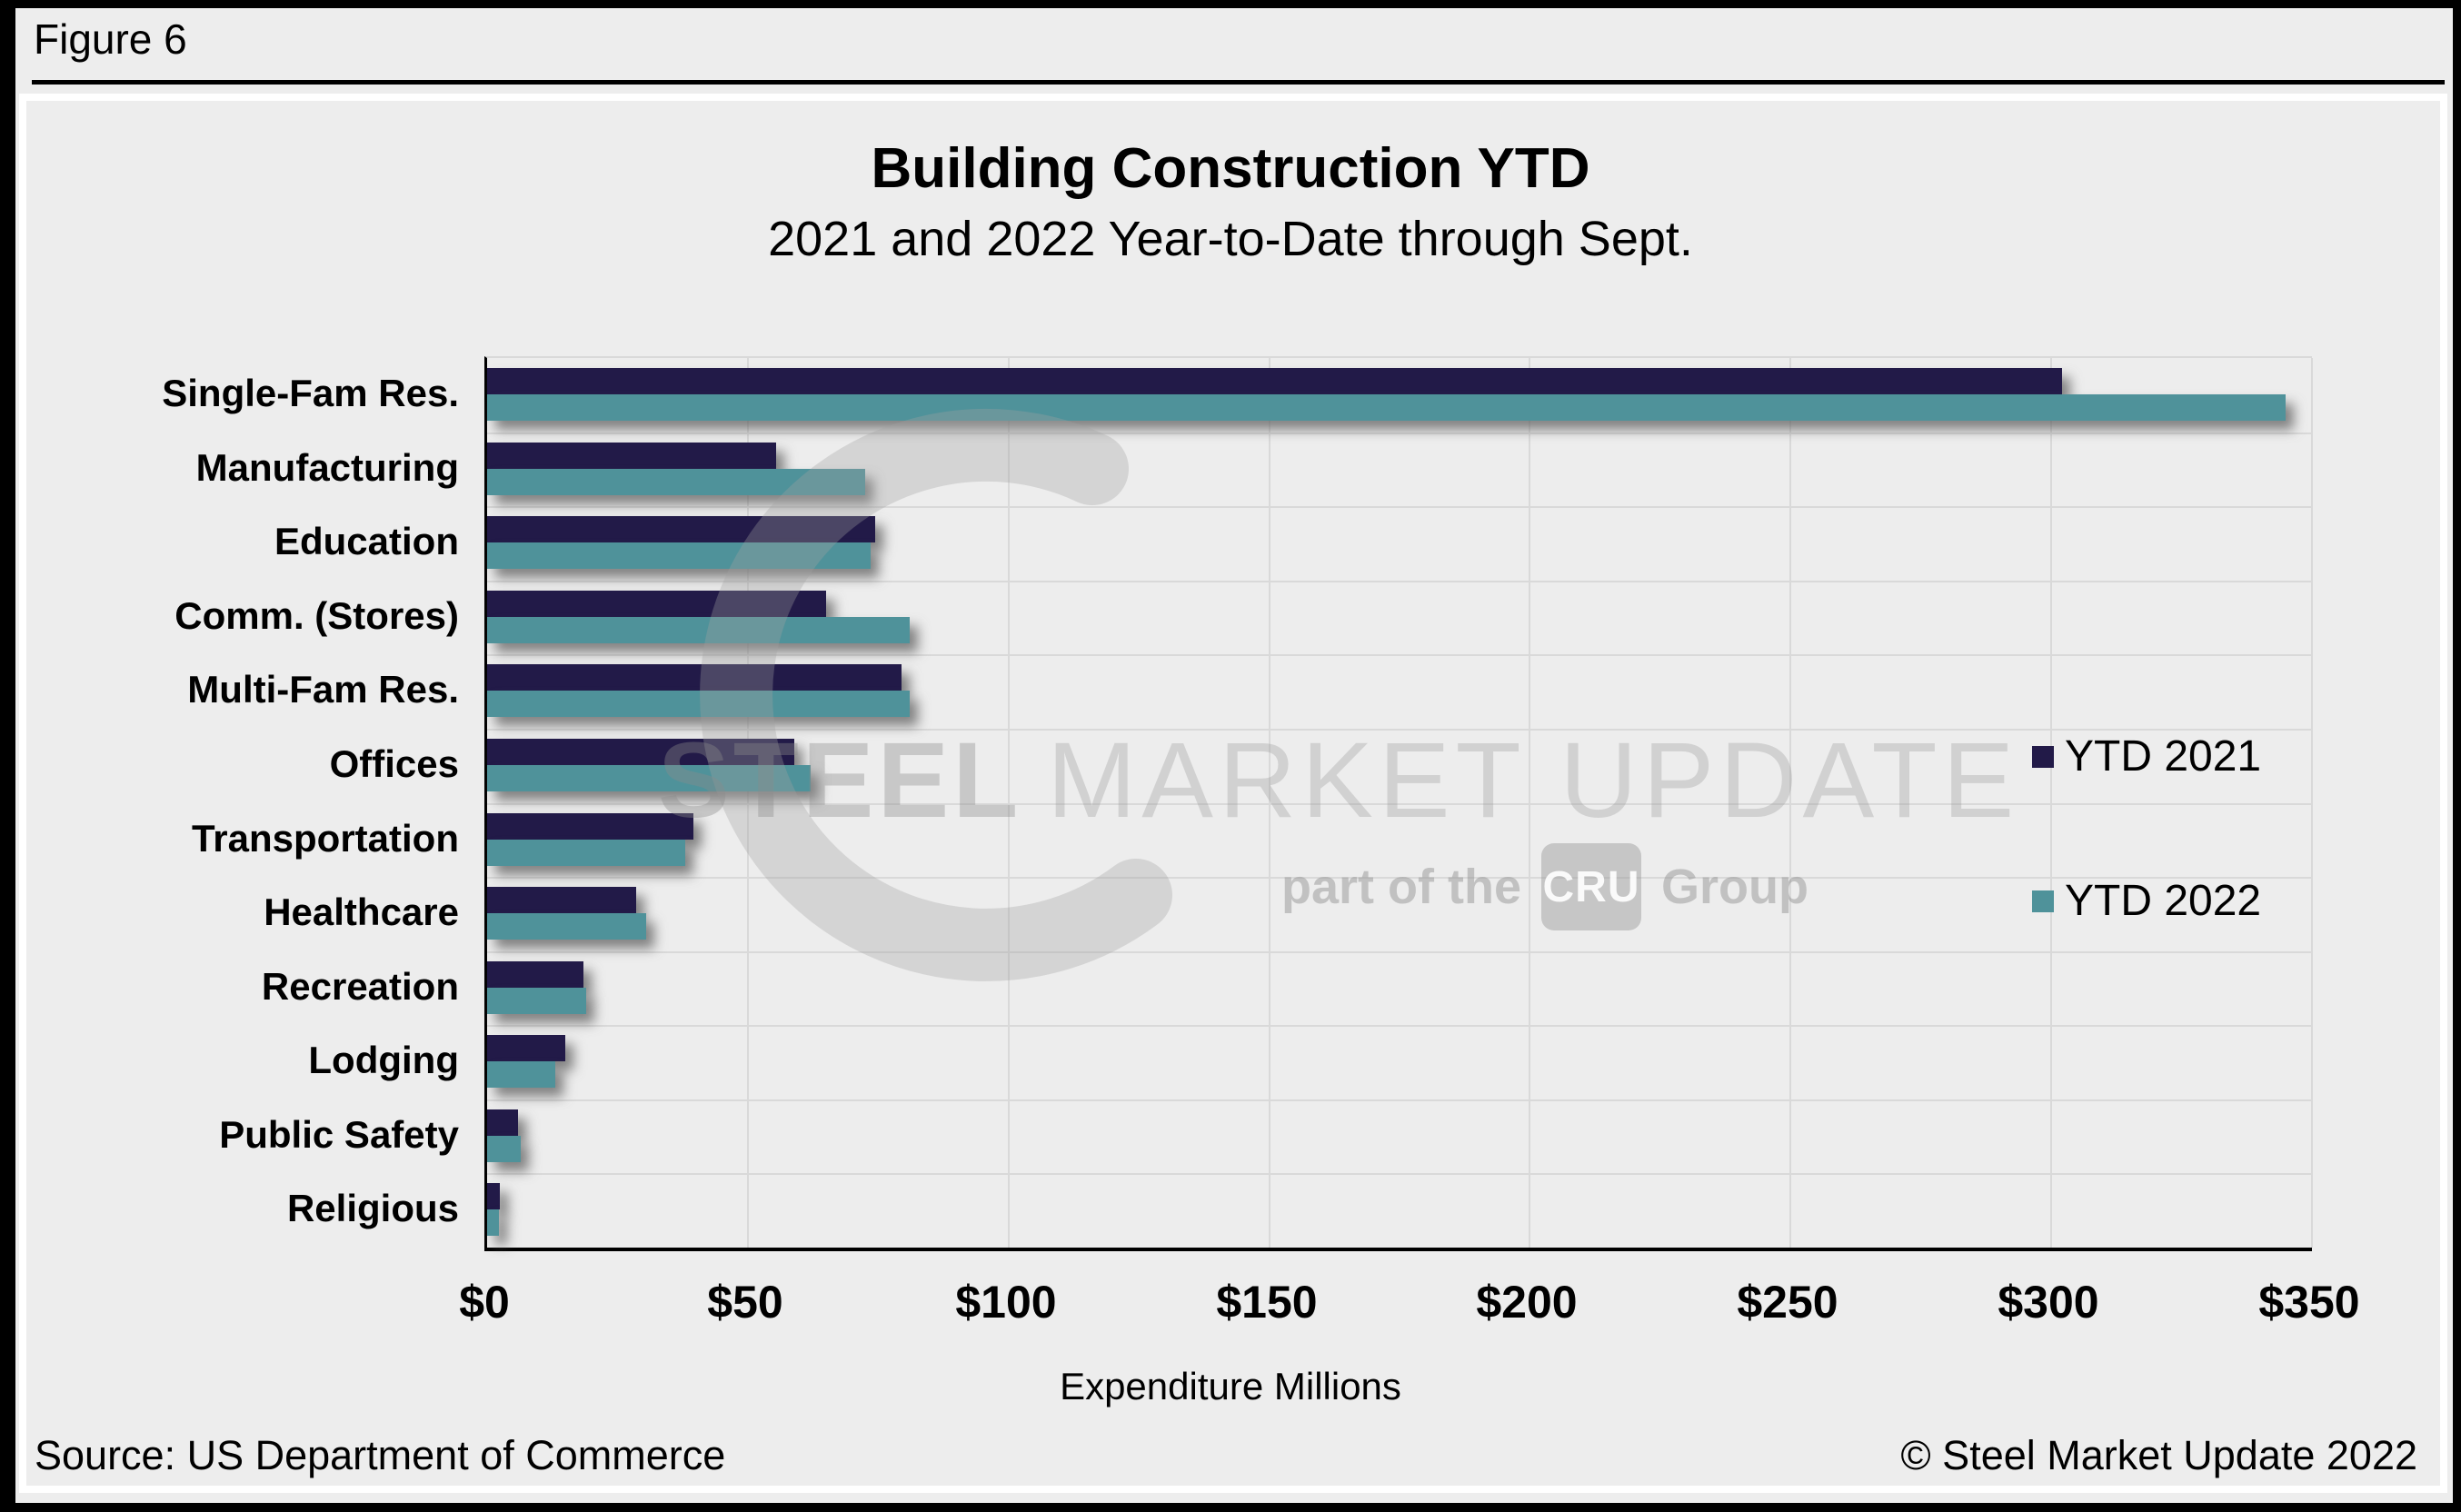 This screenshot has width=2461, height=1512. Describe the element at coordinates (2163, 756) in the screenshot. I see `legend-label-ytd-2021: YTD 2021` at that location.